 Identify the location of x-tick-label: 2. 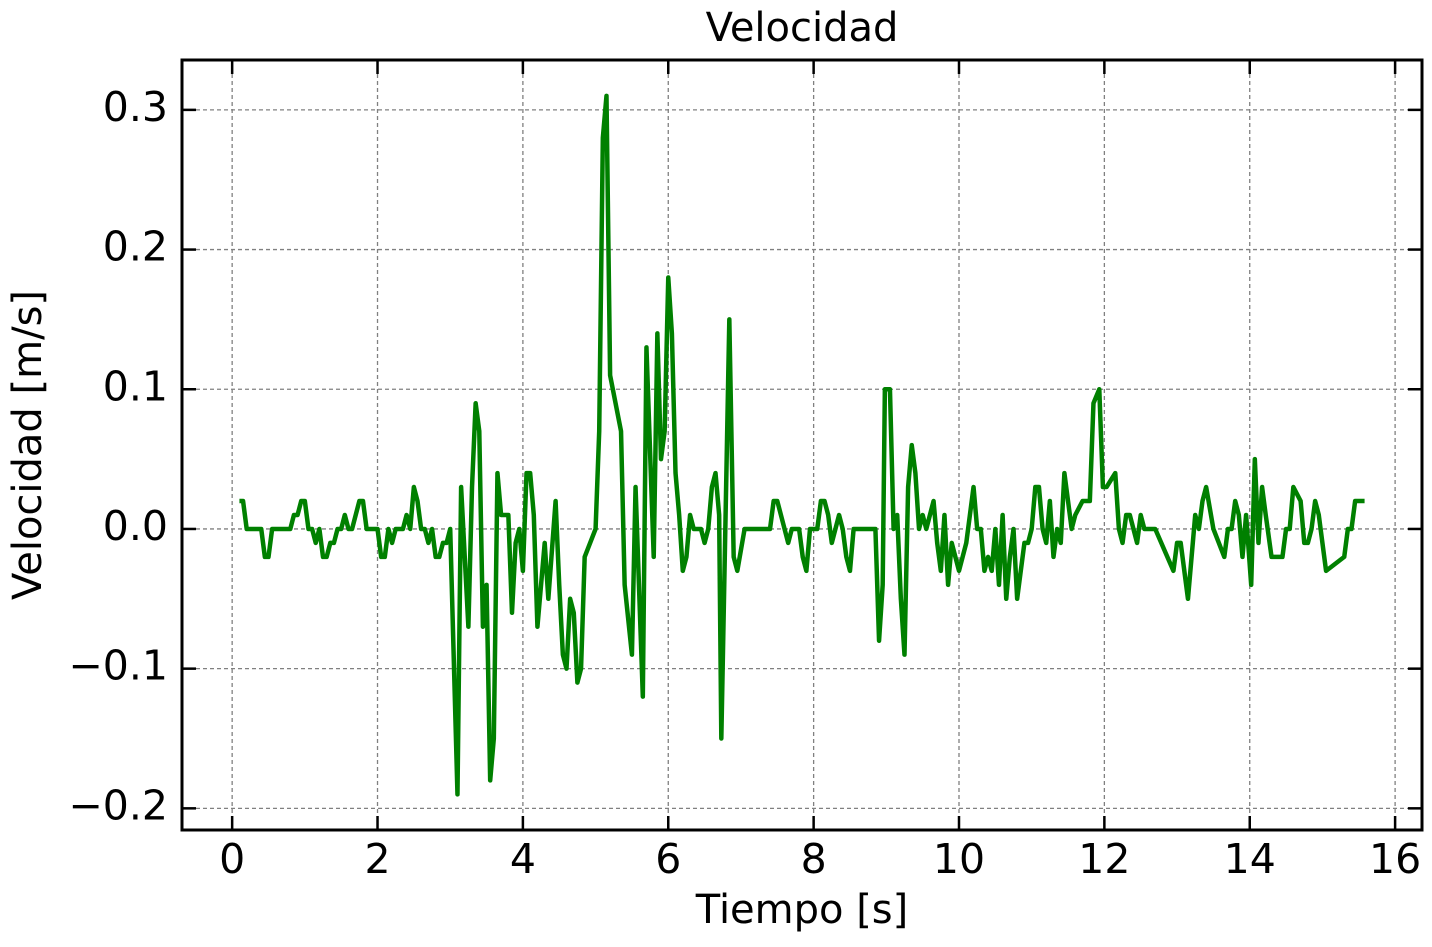
(377, 859).